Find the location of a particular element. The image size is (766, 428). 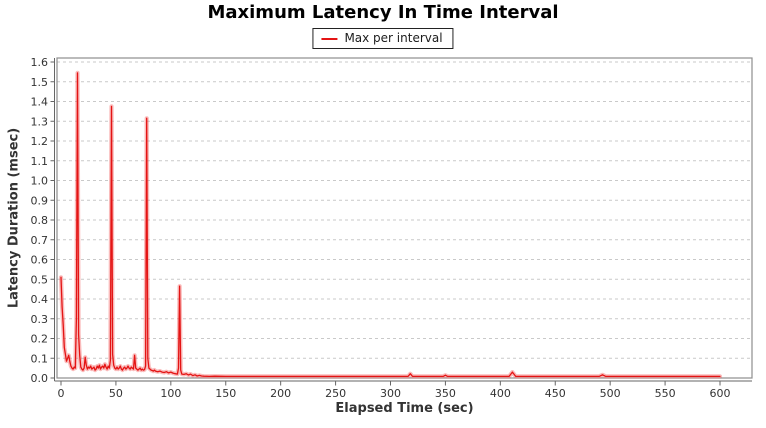

y-tick-label: 0.3 is located at coordinates (40, 319).